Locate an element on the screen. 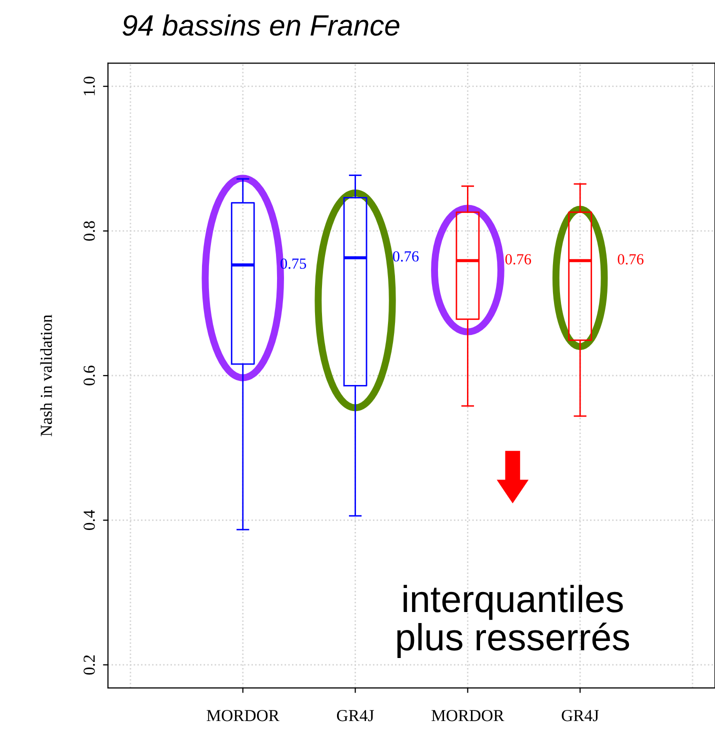 This screenshot has width=715, height=735. y-tick-label: 1.0 is located at coordinates (89, 86).